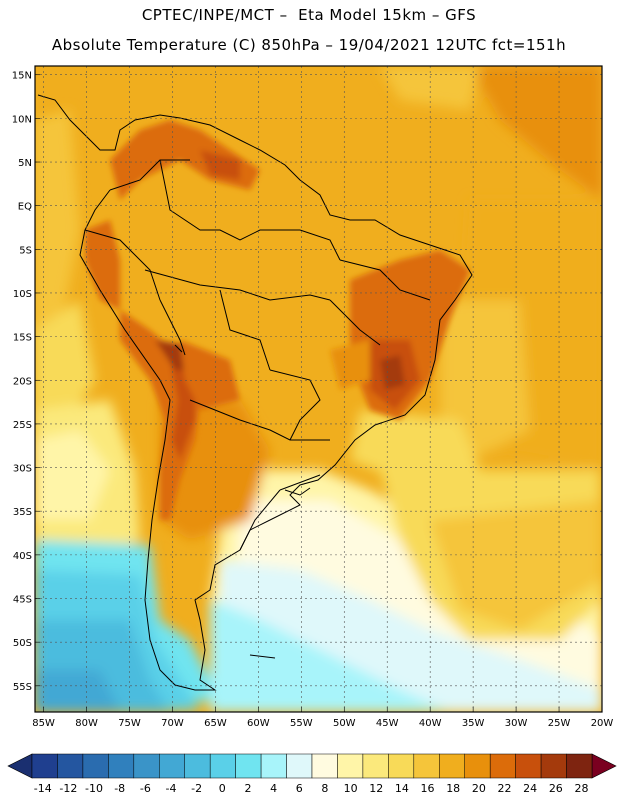 This screenshot has width=618, height=800. I want to click on lat-label: EQ, so click(25, 207).